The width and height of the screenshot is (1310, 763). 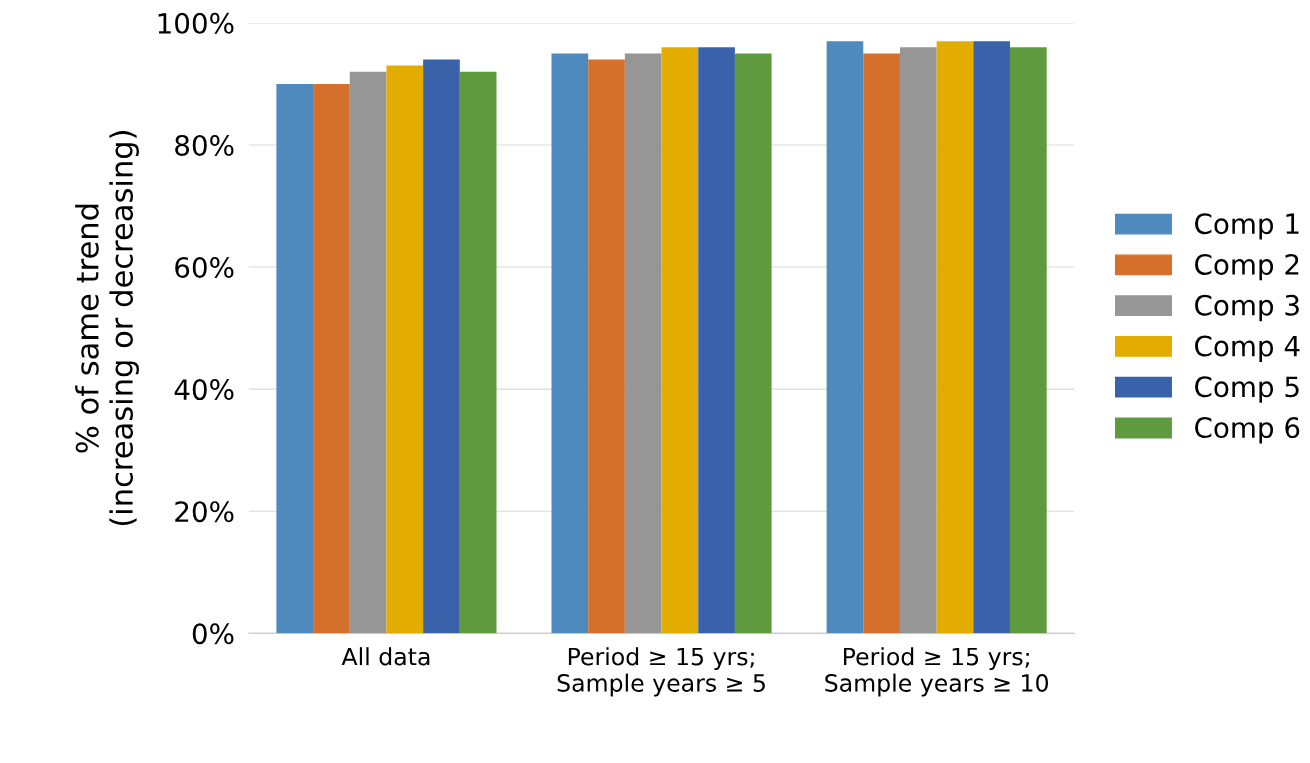 What do you see at coordinates (1247, 389) in the screenshot?
I see `legend-label: Comp 5` at bounding box center [1247, 389].